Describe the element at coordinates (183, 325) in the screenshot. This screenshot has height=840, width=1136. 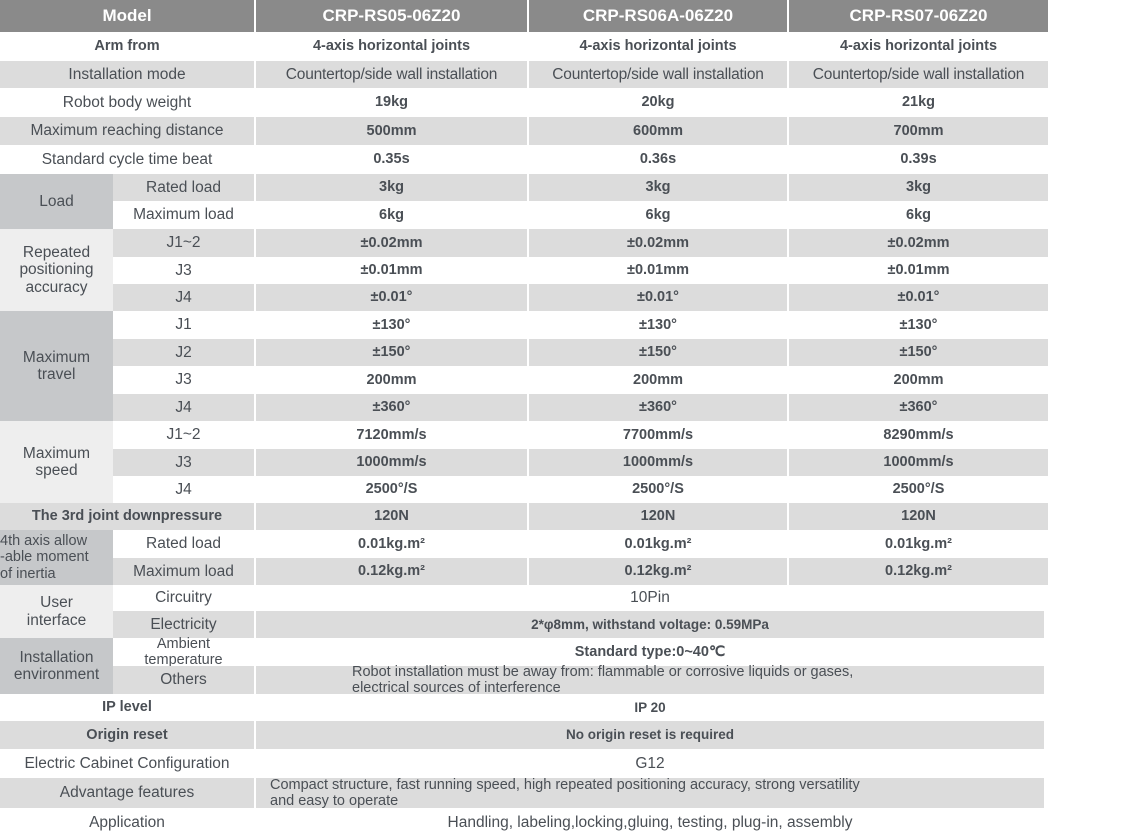
I see `row-sublabel: J1` at that location.